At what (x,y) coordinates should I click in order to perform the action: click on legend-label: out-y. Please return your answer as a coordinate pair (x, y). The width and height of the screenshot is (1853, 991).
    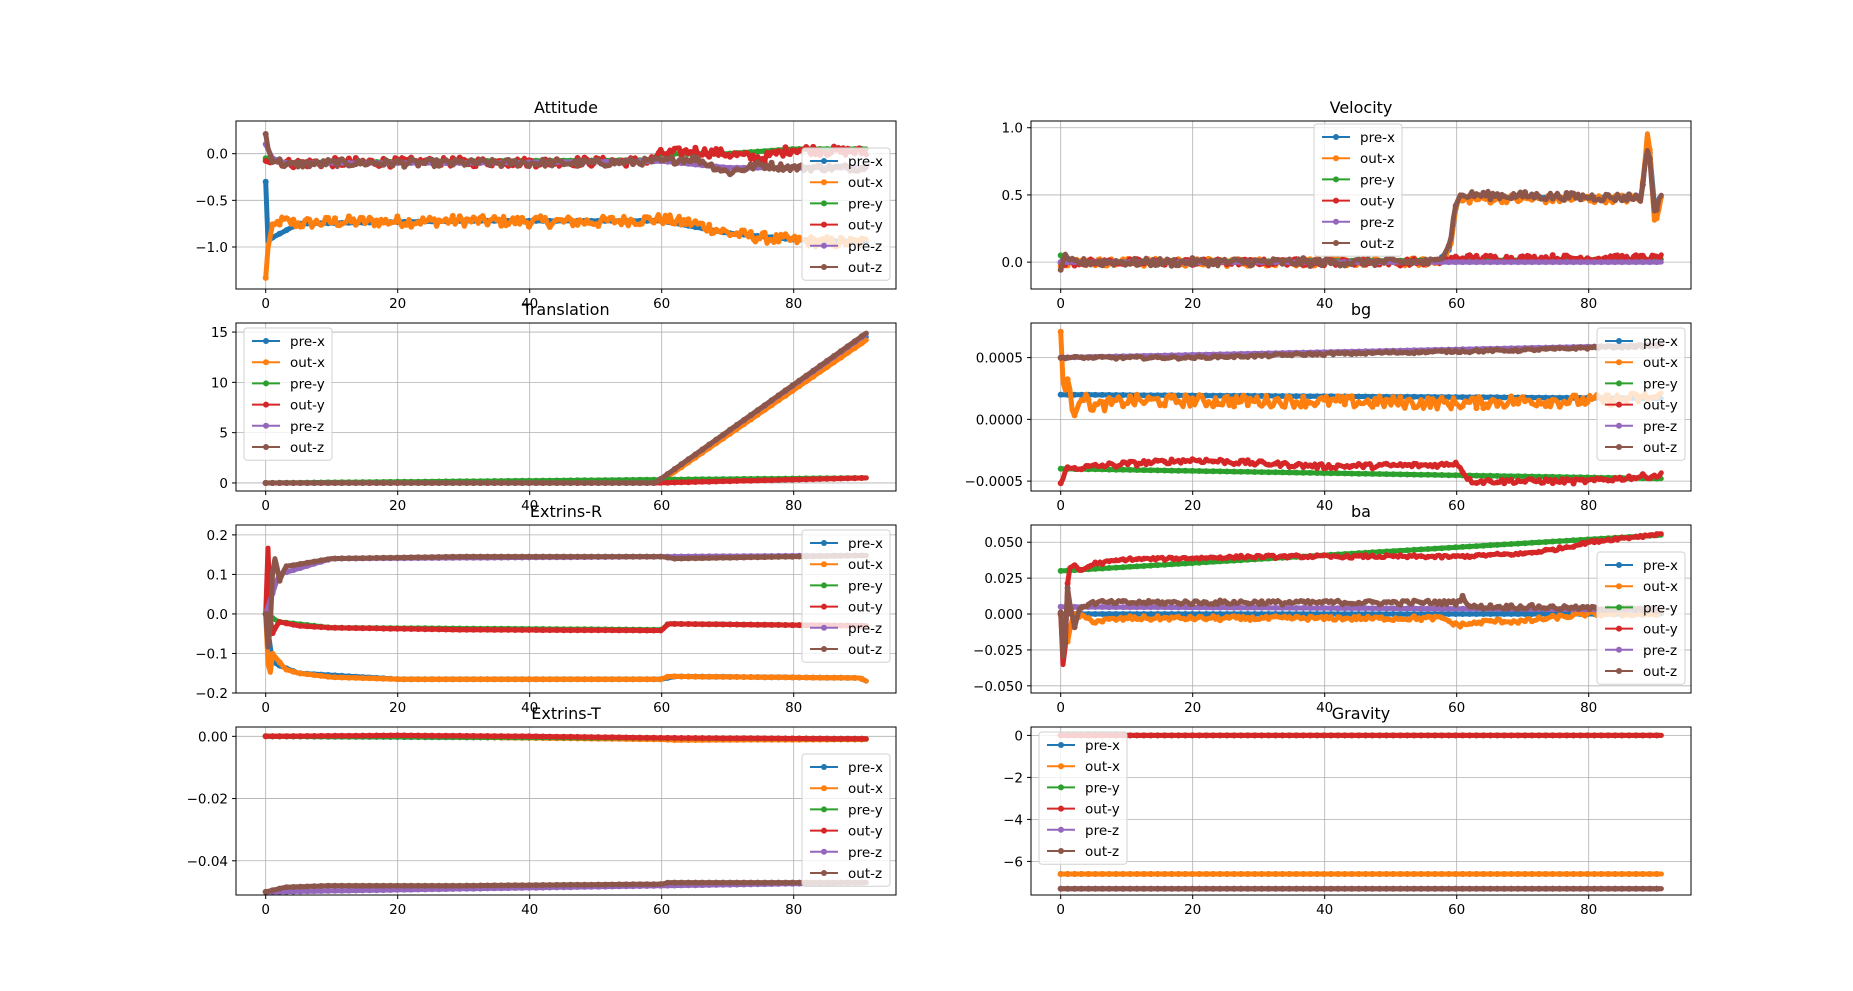
    Looking at the image, I should click on (1660, 630).